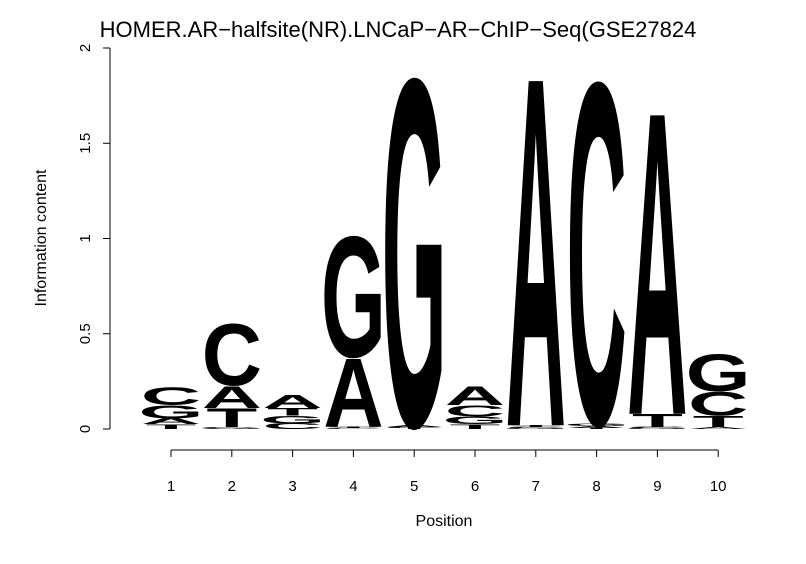 The image size is (806, 564). What do you see at coordinates (85, 143) in the screenshot?
I see `y-tick-label: 1.5` at bounding box center [85, 143].